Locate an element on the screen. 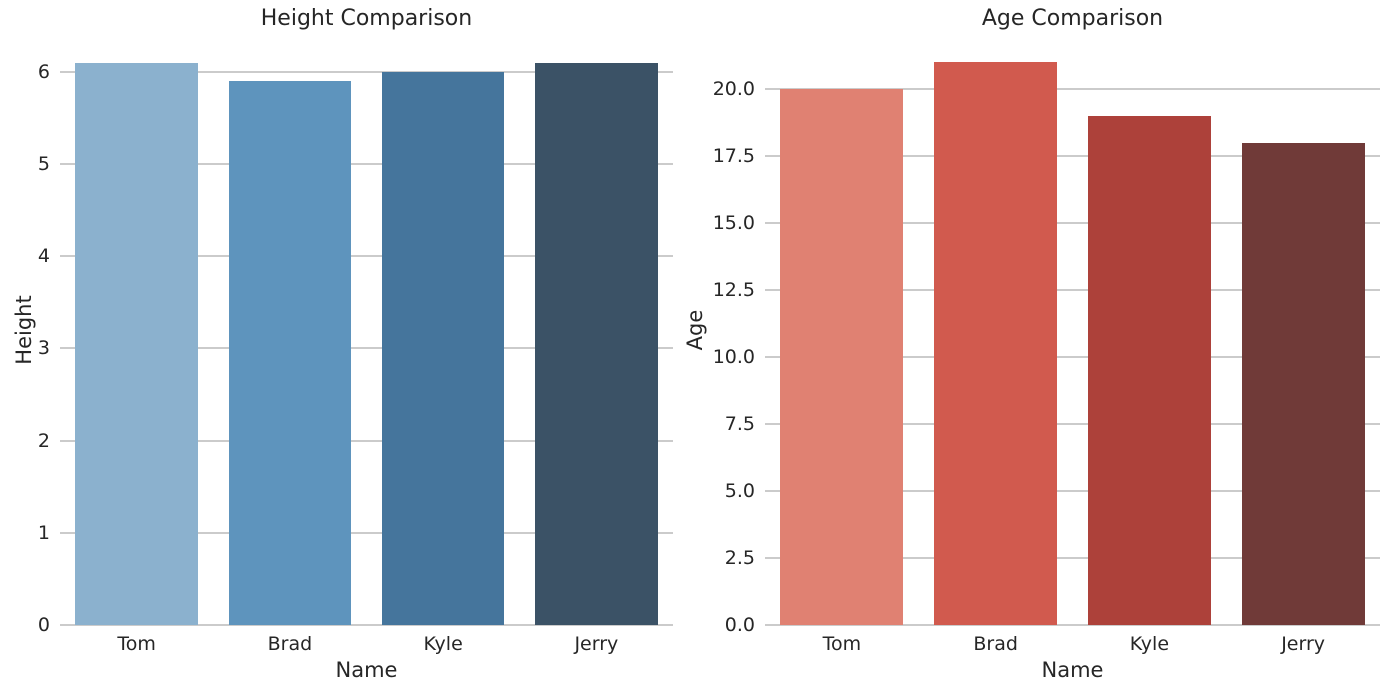 Image resolution: width=1389 pixels, height=690 pixels. y-tick-label: 17.5 is located at coordinates (733, 155).